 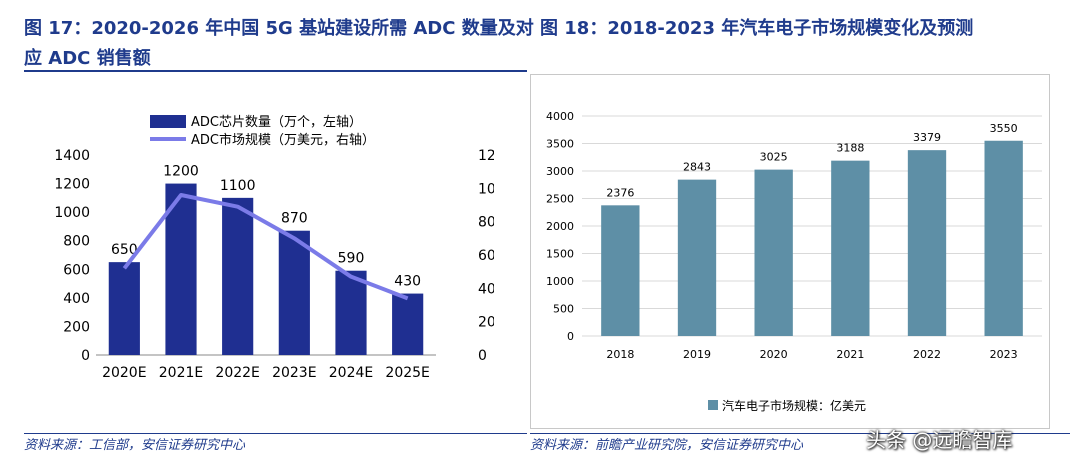 What do you see at coordinates (486, 223) in the screenshot?
I see `y-right-tick-label: 8000` at bounding box center [486, 223].